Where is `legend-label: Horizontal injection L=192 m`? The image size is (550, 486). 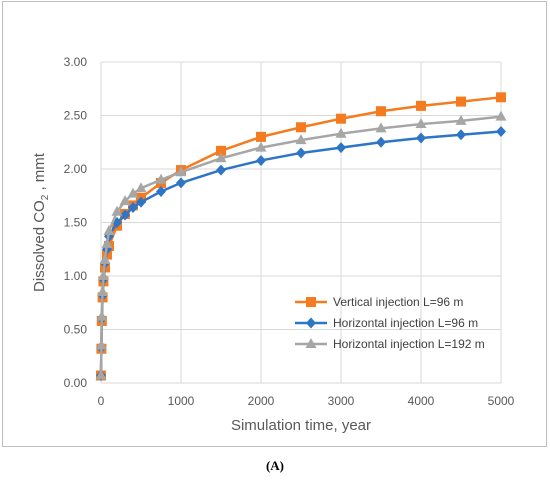 legend-label: Horizontal injection L=192 m is located at coordinates (409, 344).